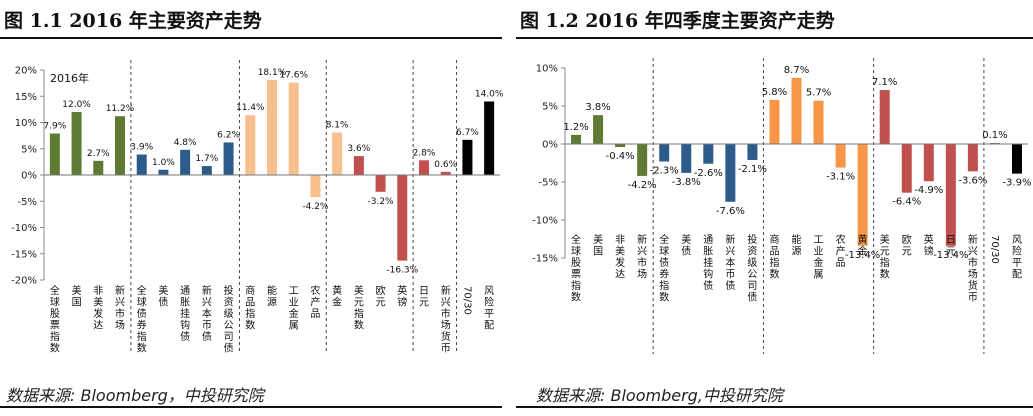 The width and height of the screenshot is (1033, 416). Describe the element at coordinates (575, 127) in the screenshot. I see `right-value-label: 1.2%` at that location.